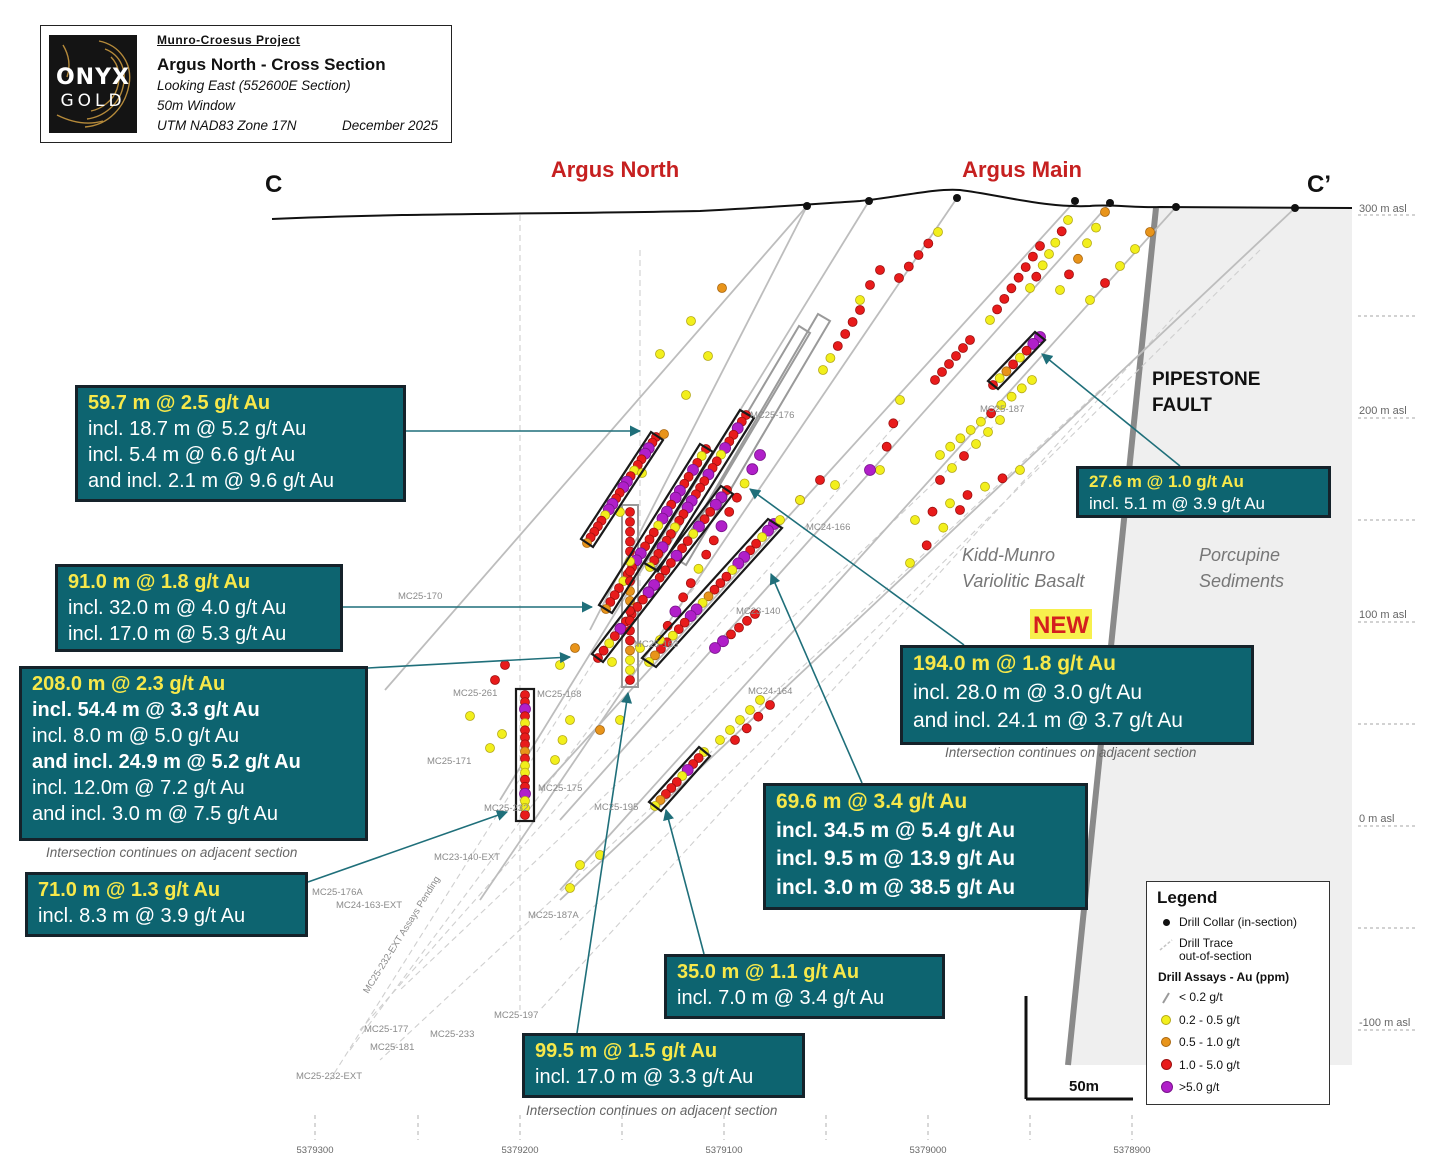 This screenshot has height=1170, width=1430. Describe the element at coordinates (1384, 1023) in the screenshot. I see `elev-label-minus100: -100 m asl` at that location.